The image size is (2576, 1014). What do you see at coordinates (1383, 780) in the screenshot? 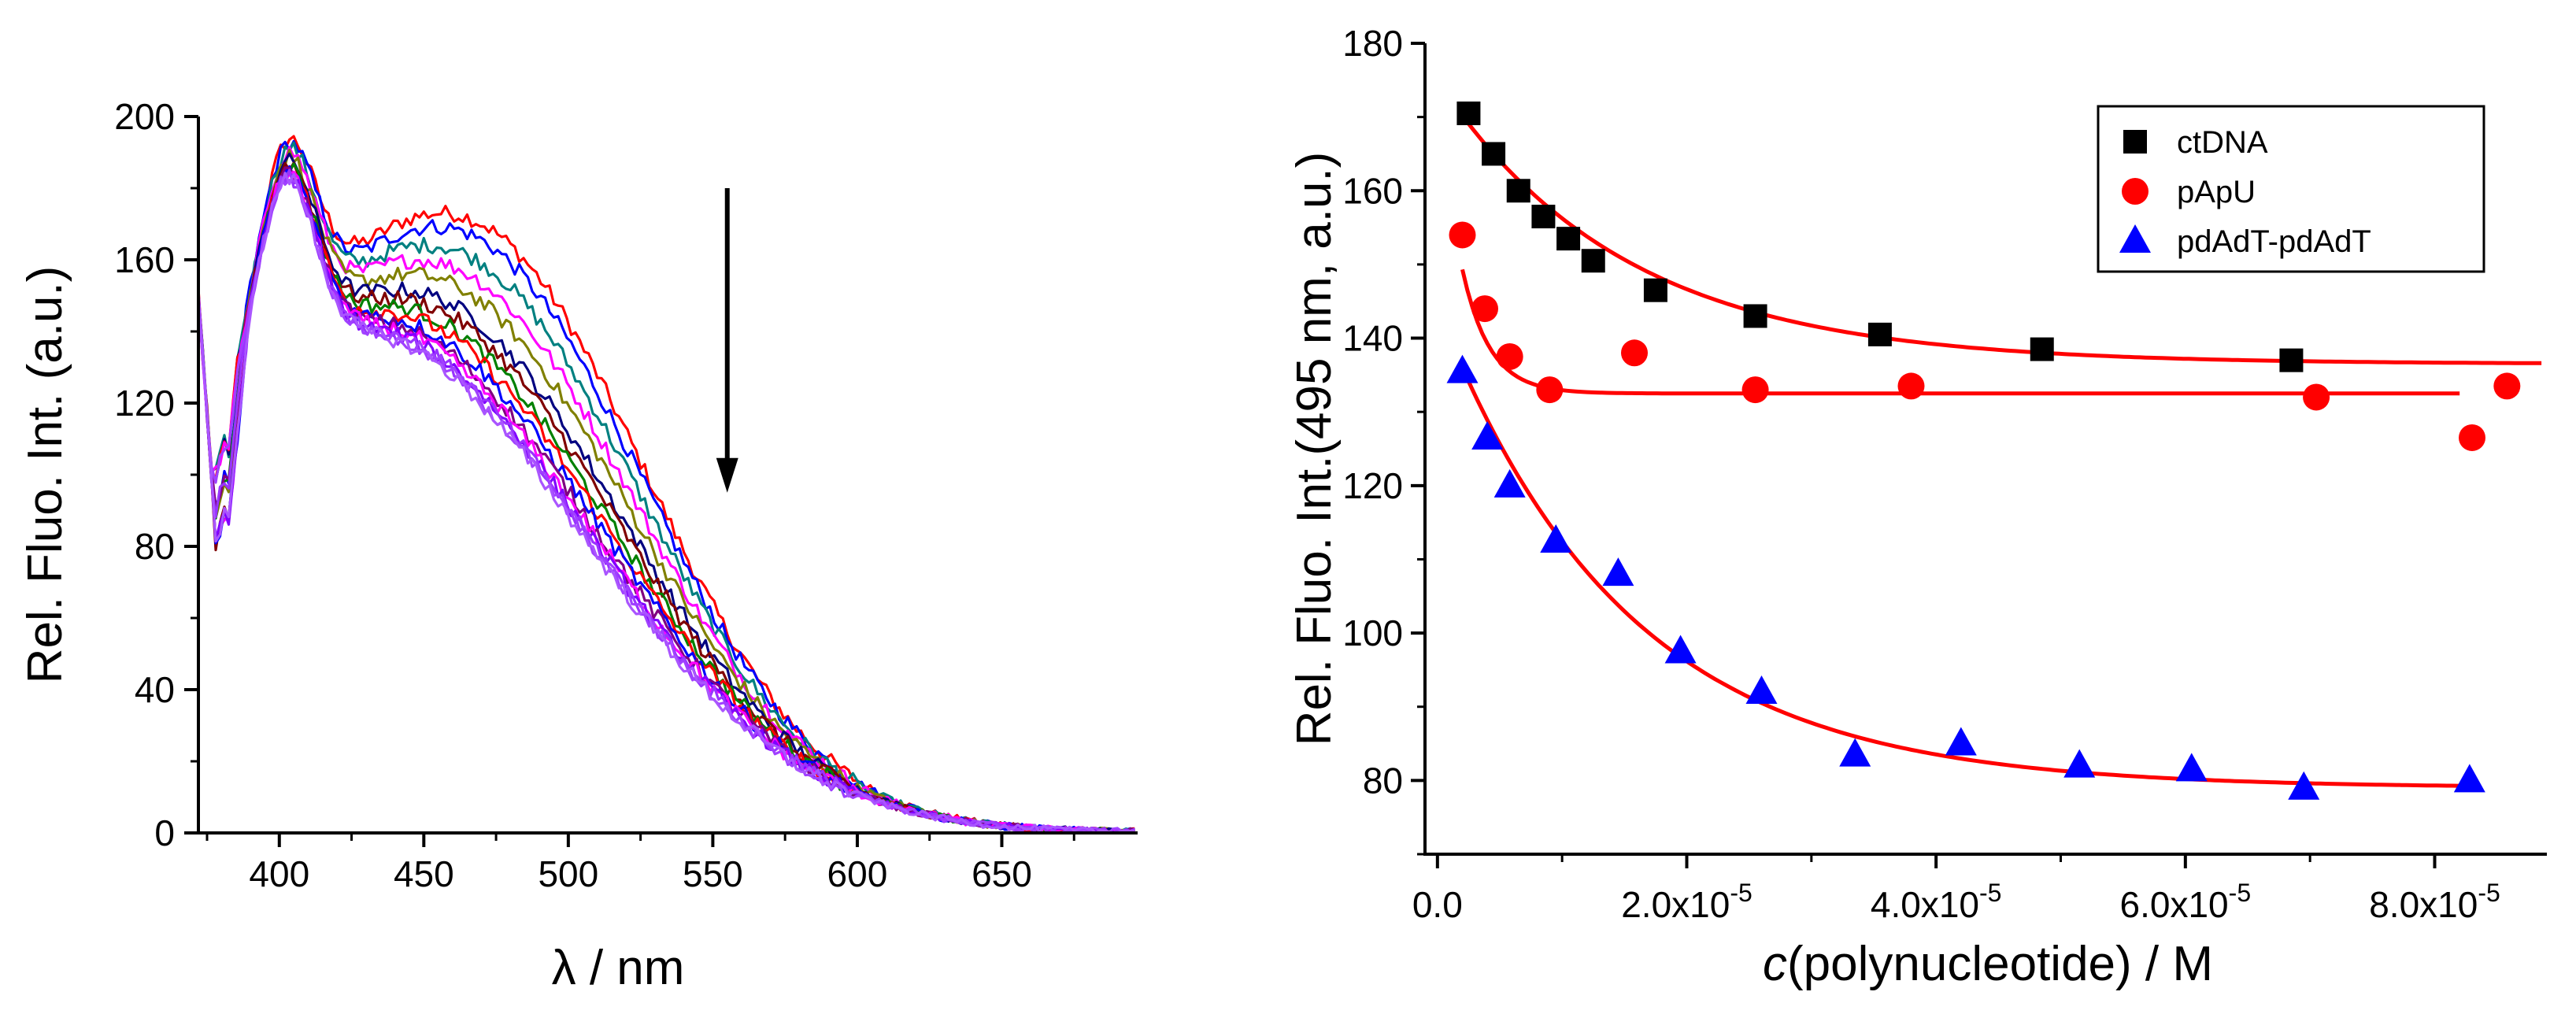
I see `right-y-tick-label: 80` at bounding box center [1383, 780].